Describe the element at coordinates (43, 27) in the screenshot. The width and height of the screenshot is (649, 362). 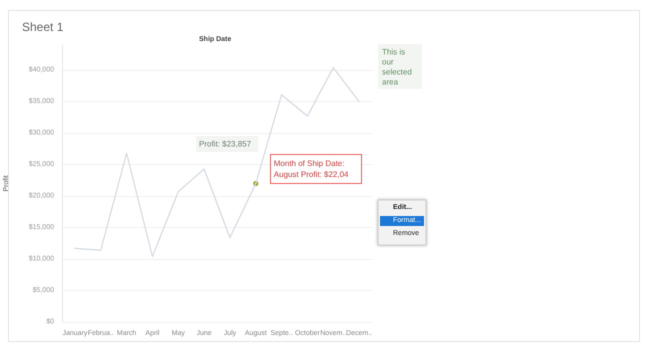
I see `chart-title: Sheet 1` at that location.